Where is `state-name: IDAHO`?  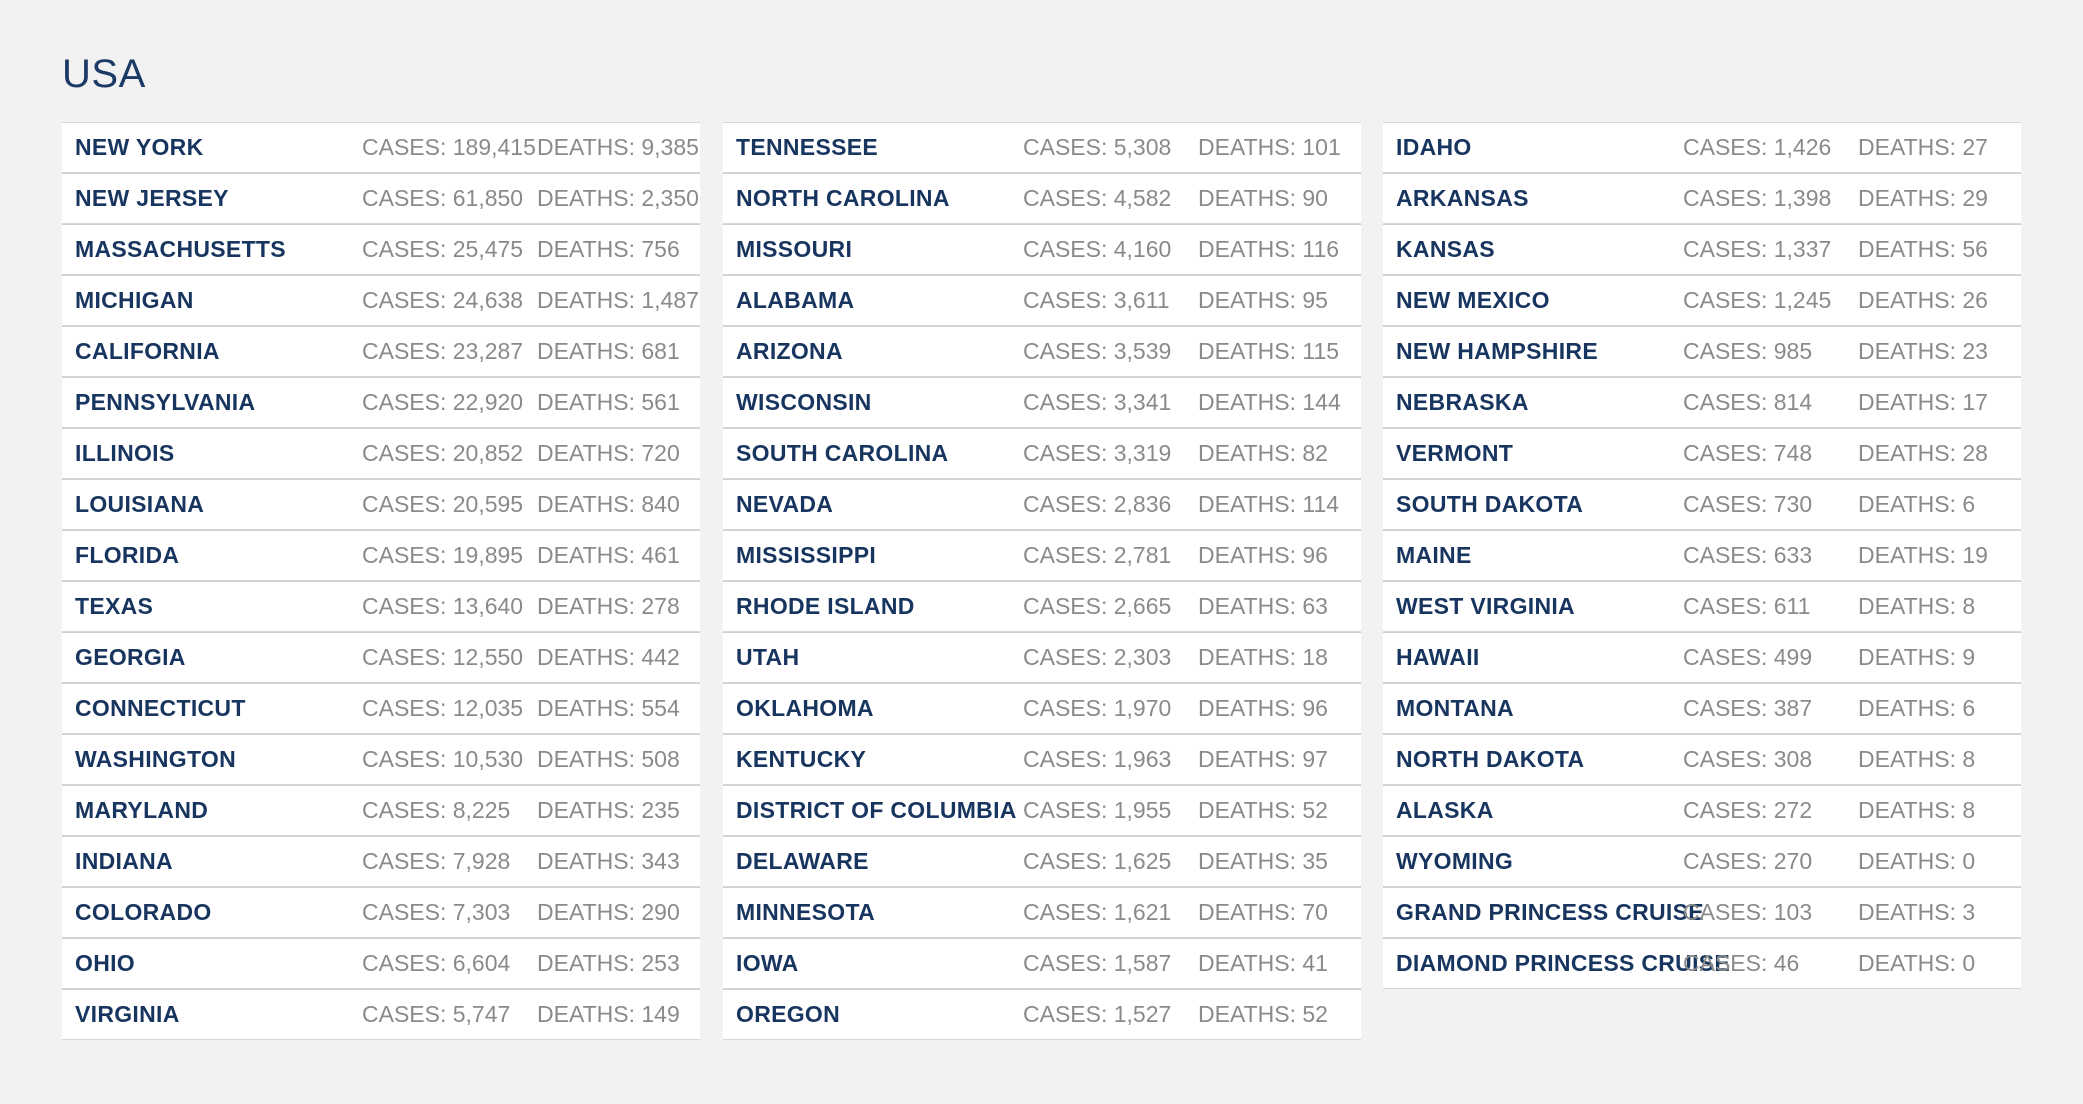
state-name: IDAHO is located at coordinates (1434, 147).